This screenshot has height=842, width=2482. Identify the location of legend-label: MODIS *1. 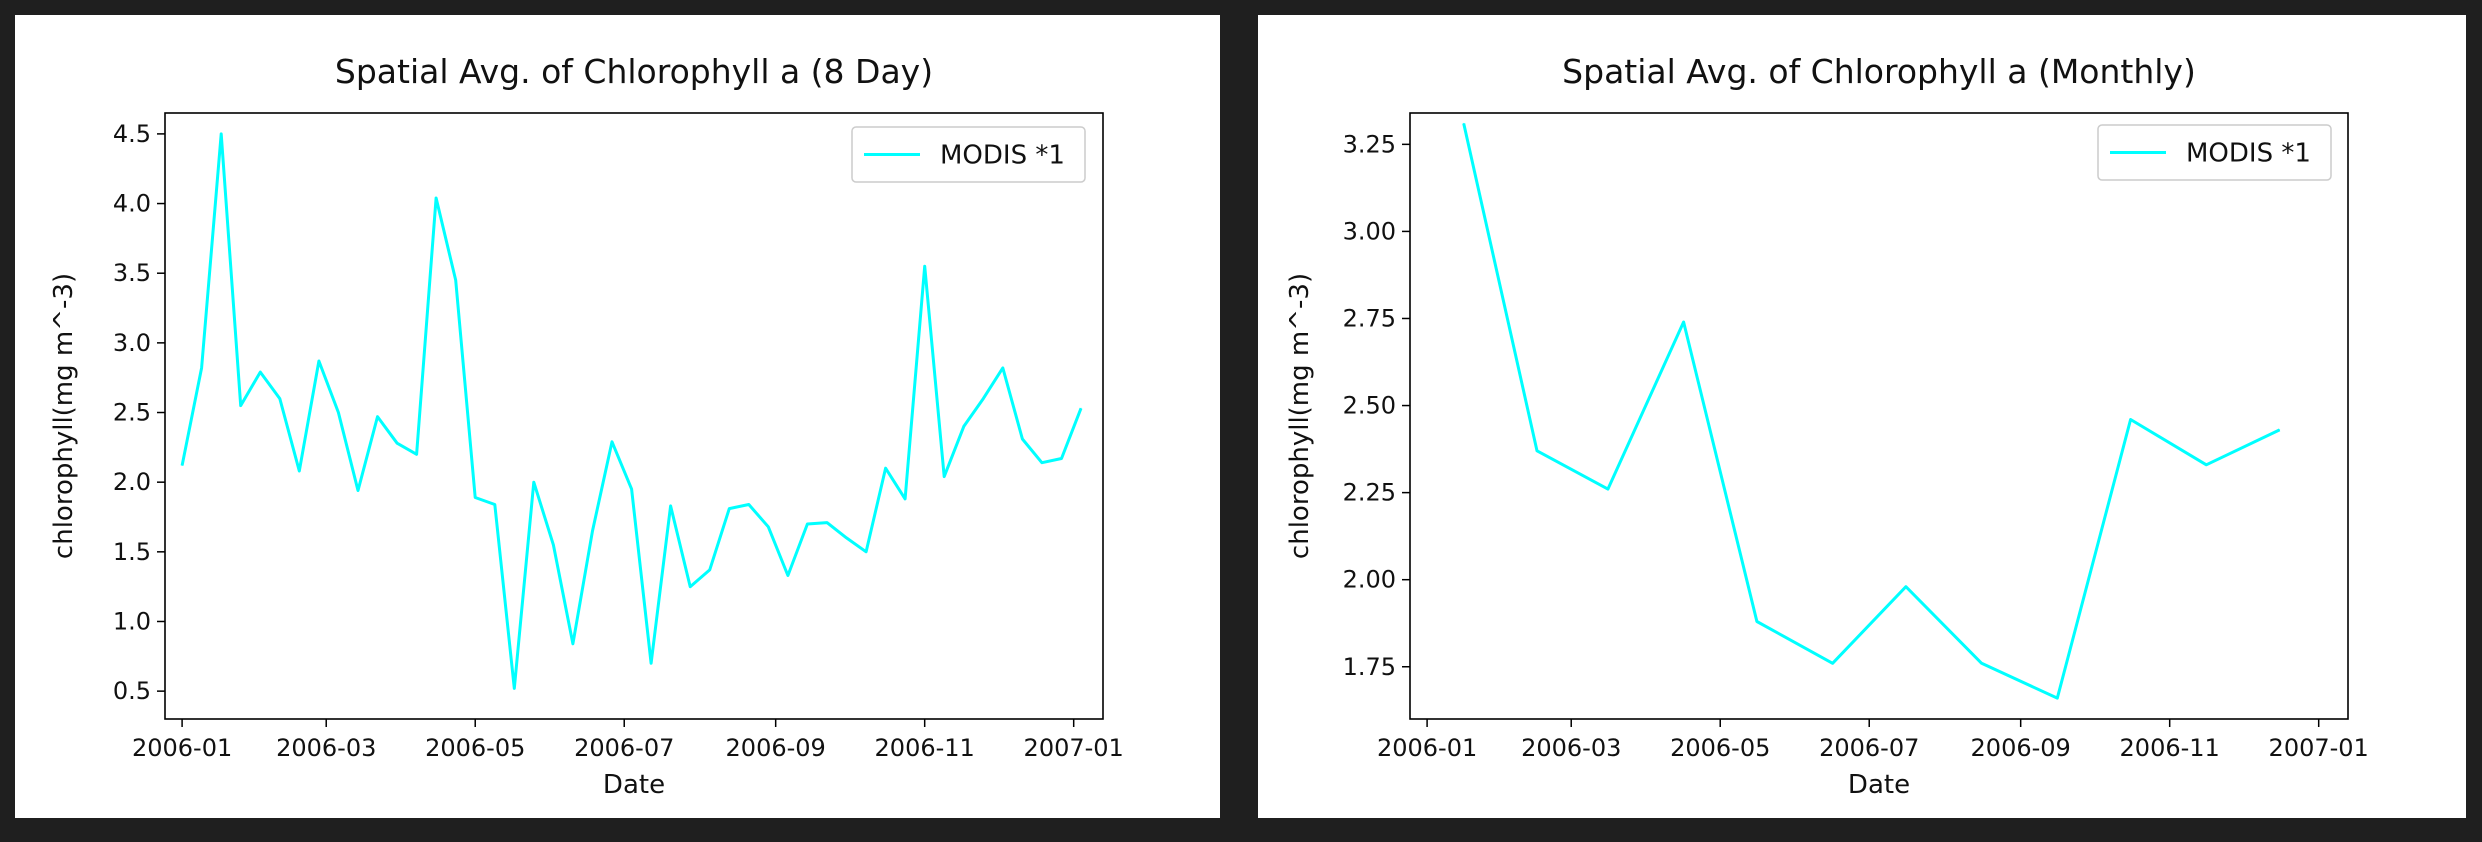
(1002, 156).